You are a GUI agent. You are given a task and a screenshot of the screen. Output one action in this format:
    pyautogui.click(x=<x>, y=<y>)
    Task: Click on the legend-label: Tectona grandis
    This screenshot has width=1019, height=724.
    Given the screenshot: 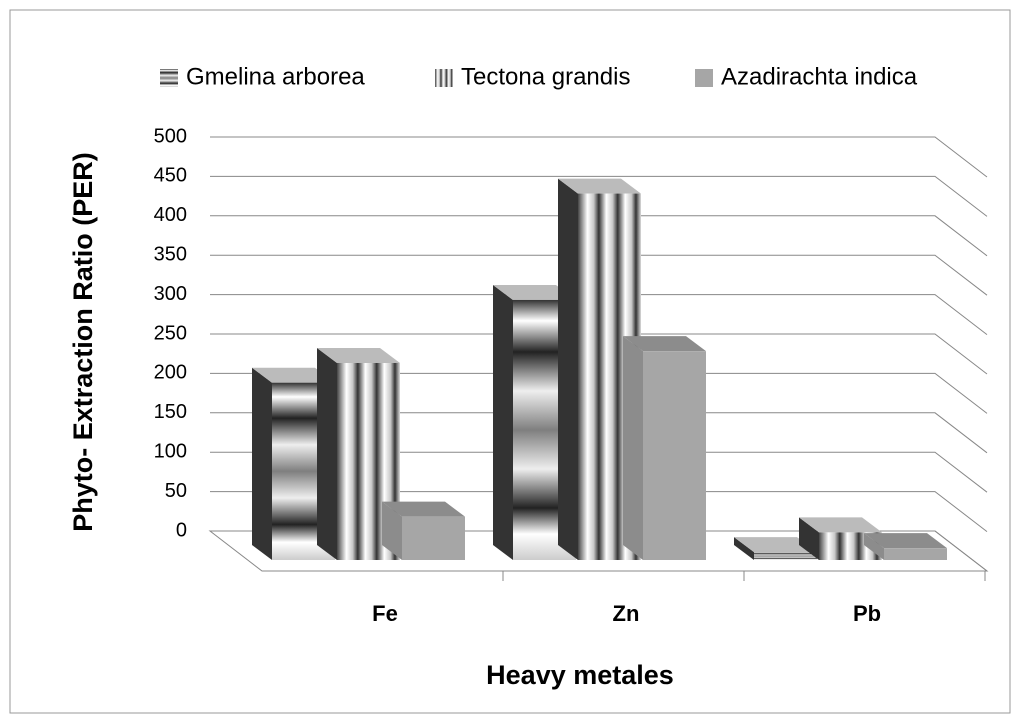 What is the action you would take?
    pyautogui.click(x=545, y=76)
    